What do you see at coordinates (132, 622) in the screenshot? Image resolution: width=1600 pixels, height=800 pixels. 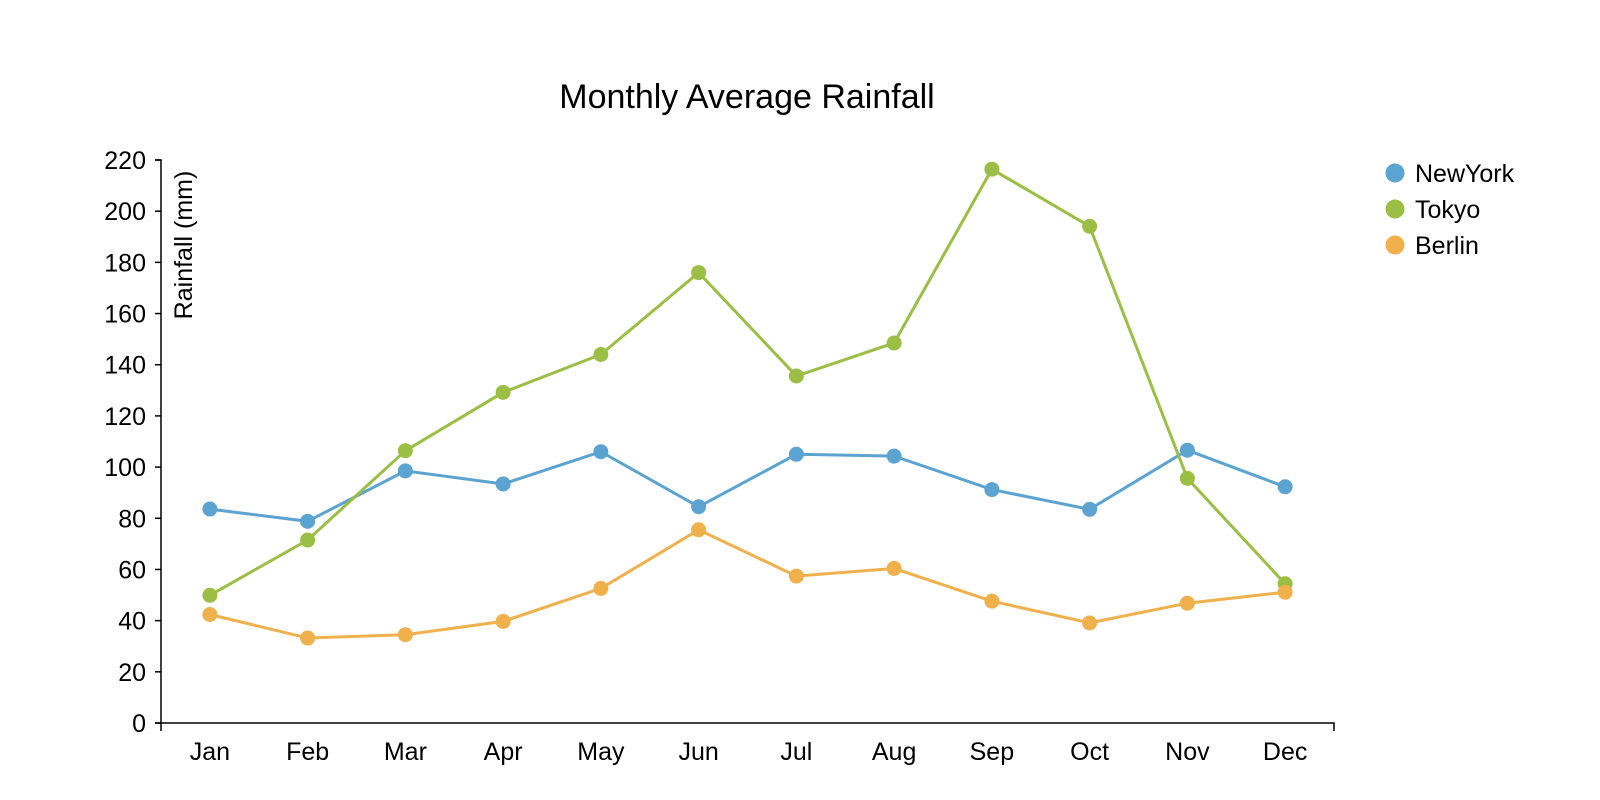 I see `y-tick-label: 40` at bounding box center [132, 622].